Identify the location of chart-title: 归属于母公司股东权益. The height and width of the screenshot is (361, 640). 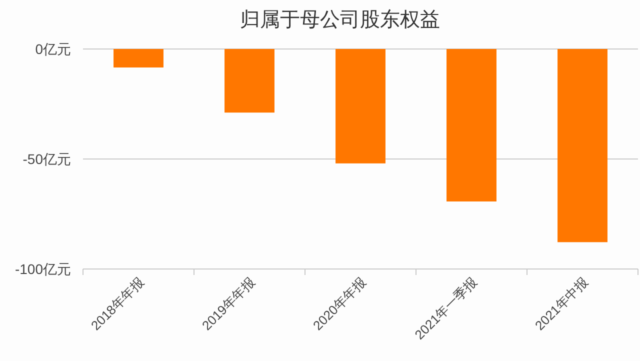
(340, 20).